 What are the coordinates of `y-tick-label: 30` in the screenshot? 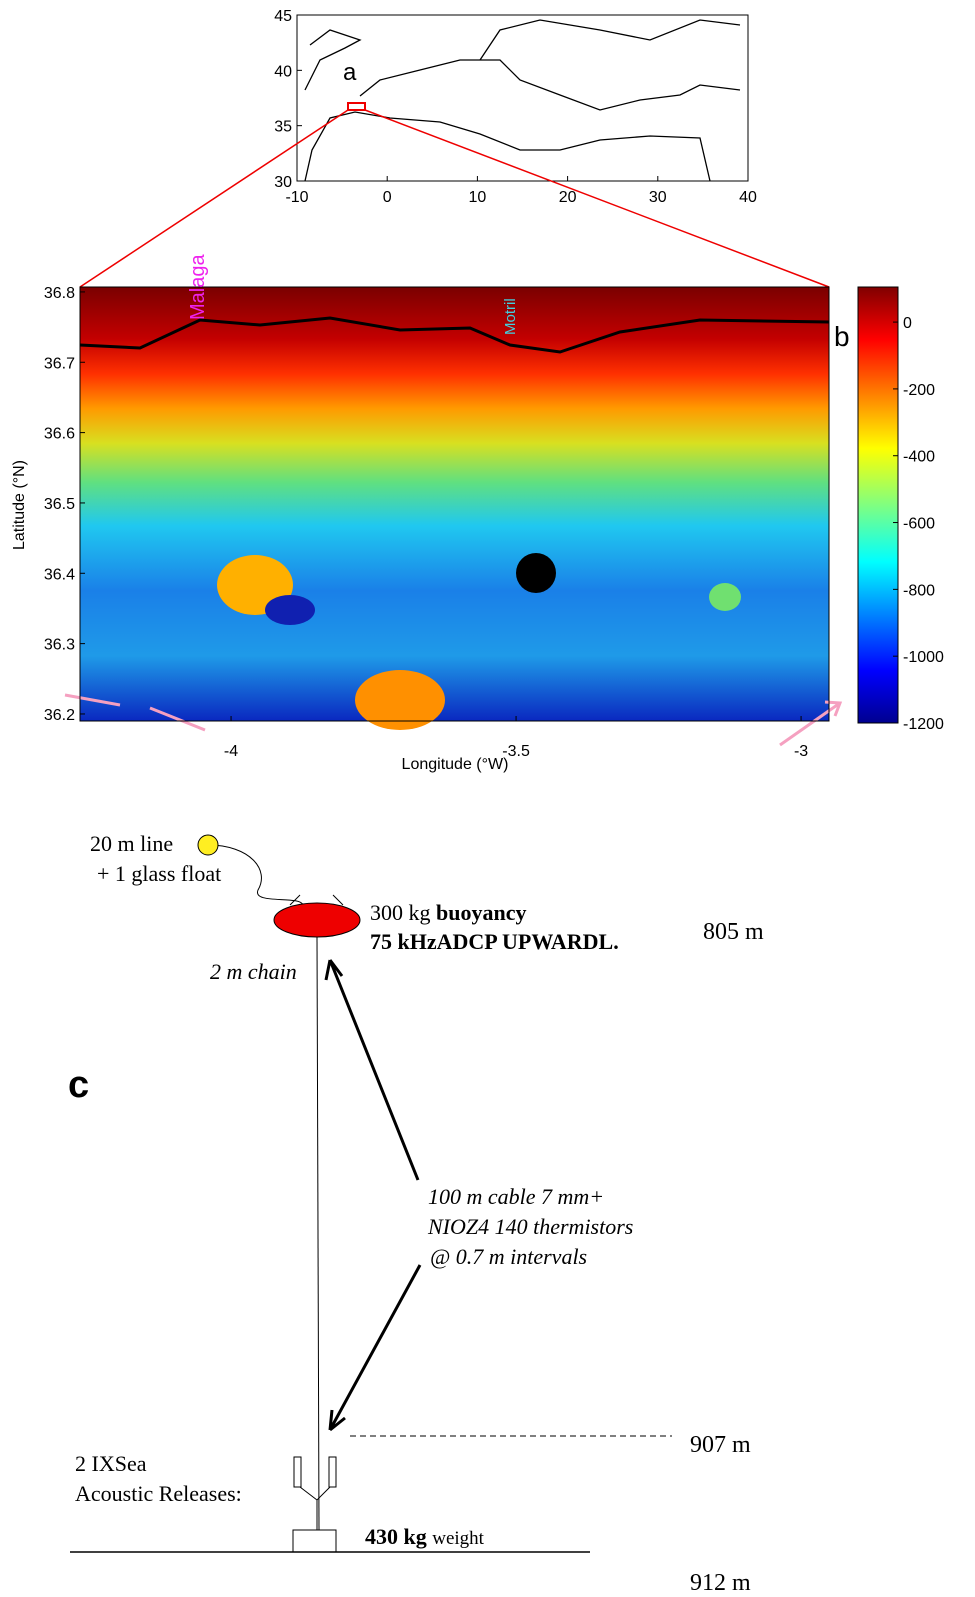 It's located at (283, 182).